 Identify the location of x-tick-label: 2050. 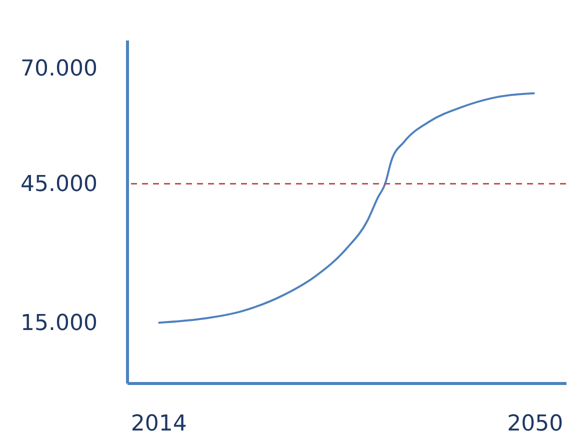
(535, 424).